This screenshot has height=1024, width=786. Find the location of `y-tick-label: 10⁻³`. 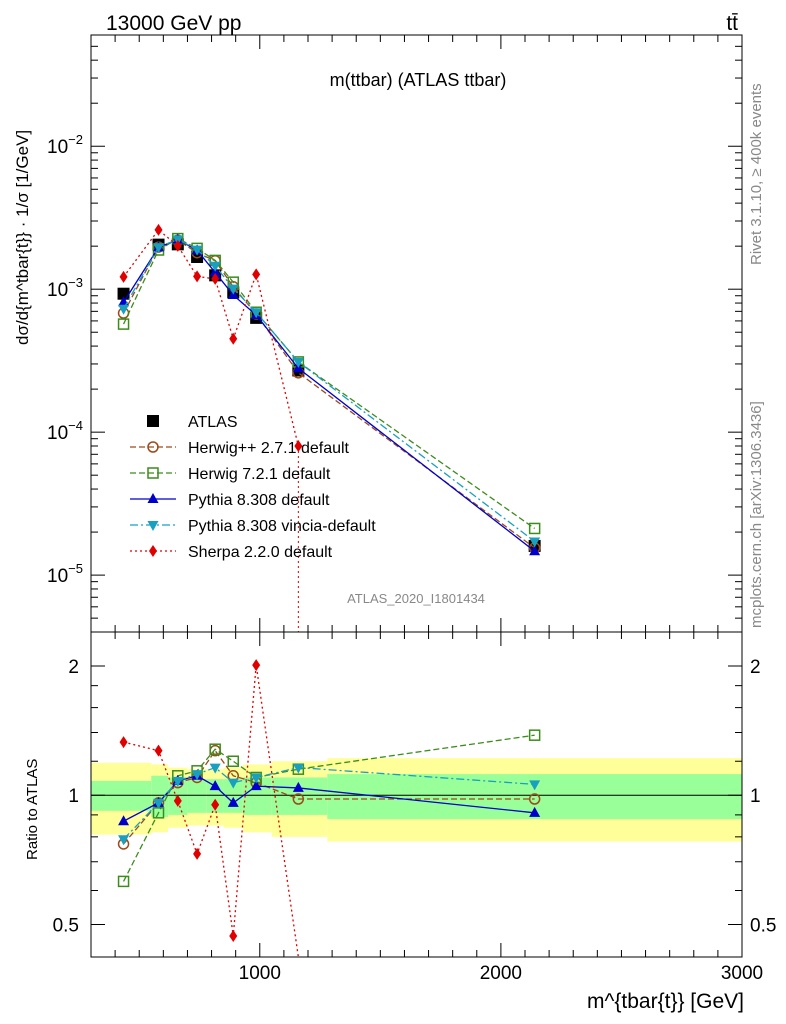

y-tick-label: 10⁻³ is located at coordinates (65, 288).